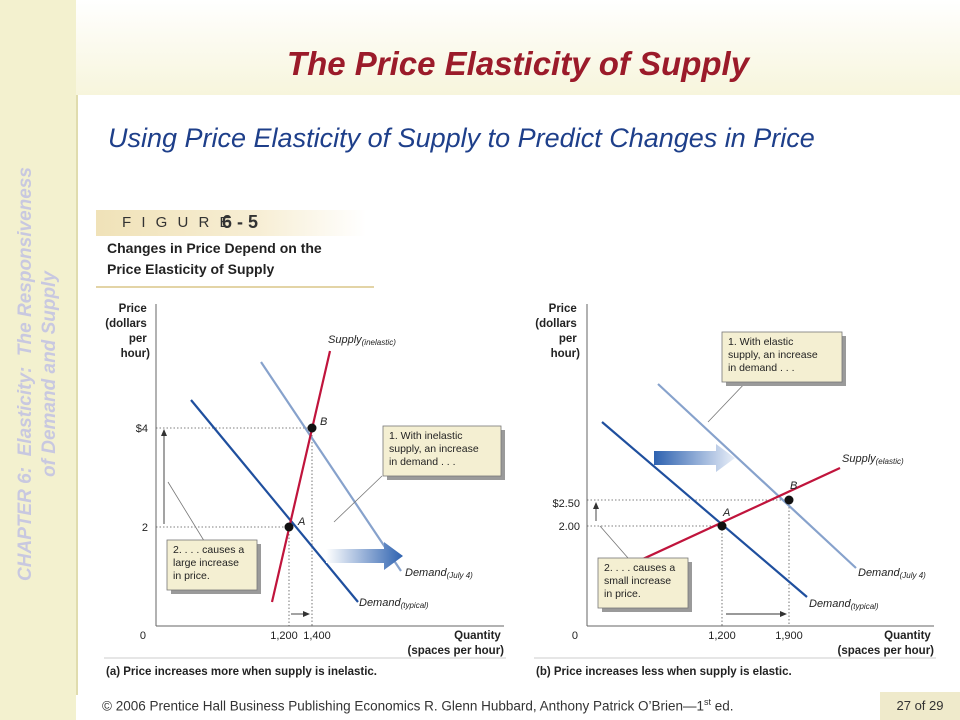  Describe the element at coordinates (49, 374) in the screenshot. I see `chapter-label-line2: of Demand and Supply` at that location.